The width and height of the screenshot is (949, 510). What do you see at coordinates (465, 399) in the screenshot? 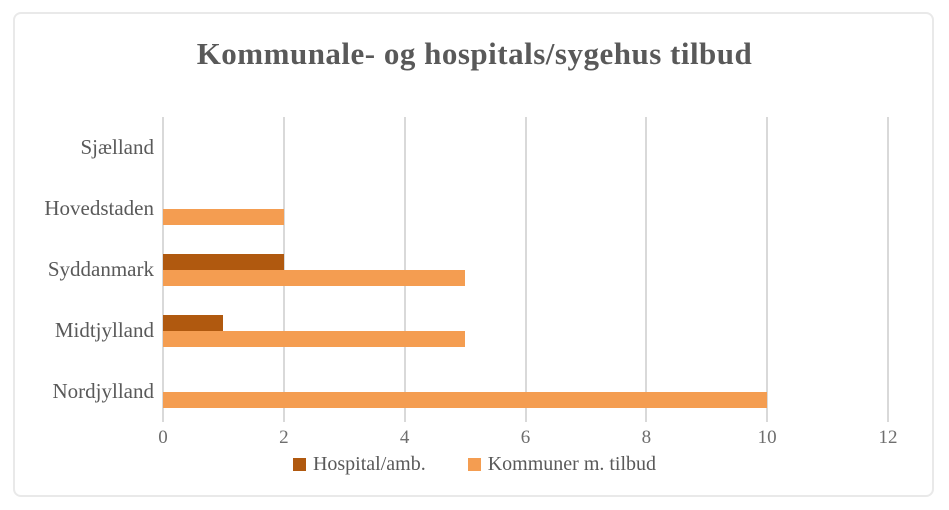
I see `bar-kommuner-m-tilbud-nordjylland` at bounding box center [465, 399].